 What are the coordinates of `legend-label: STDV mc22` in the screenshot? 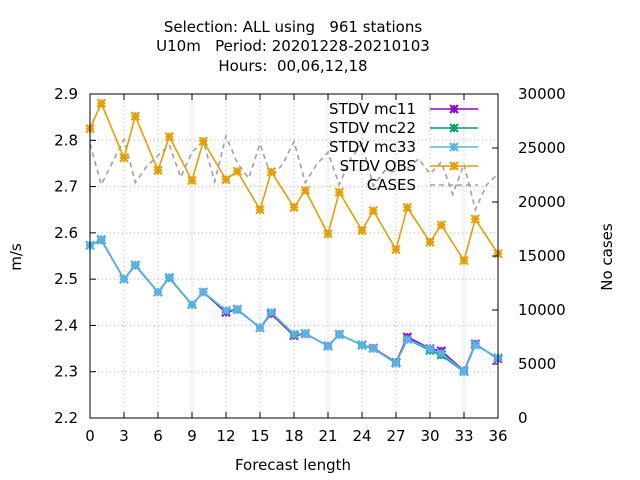 It's located at (372, 128).